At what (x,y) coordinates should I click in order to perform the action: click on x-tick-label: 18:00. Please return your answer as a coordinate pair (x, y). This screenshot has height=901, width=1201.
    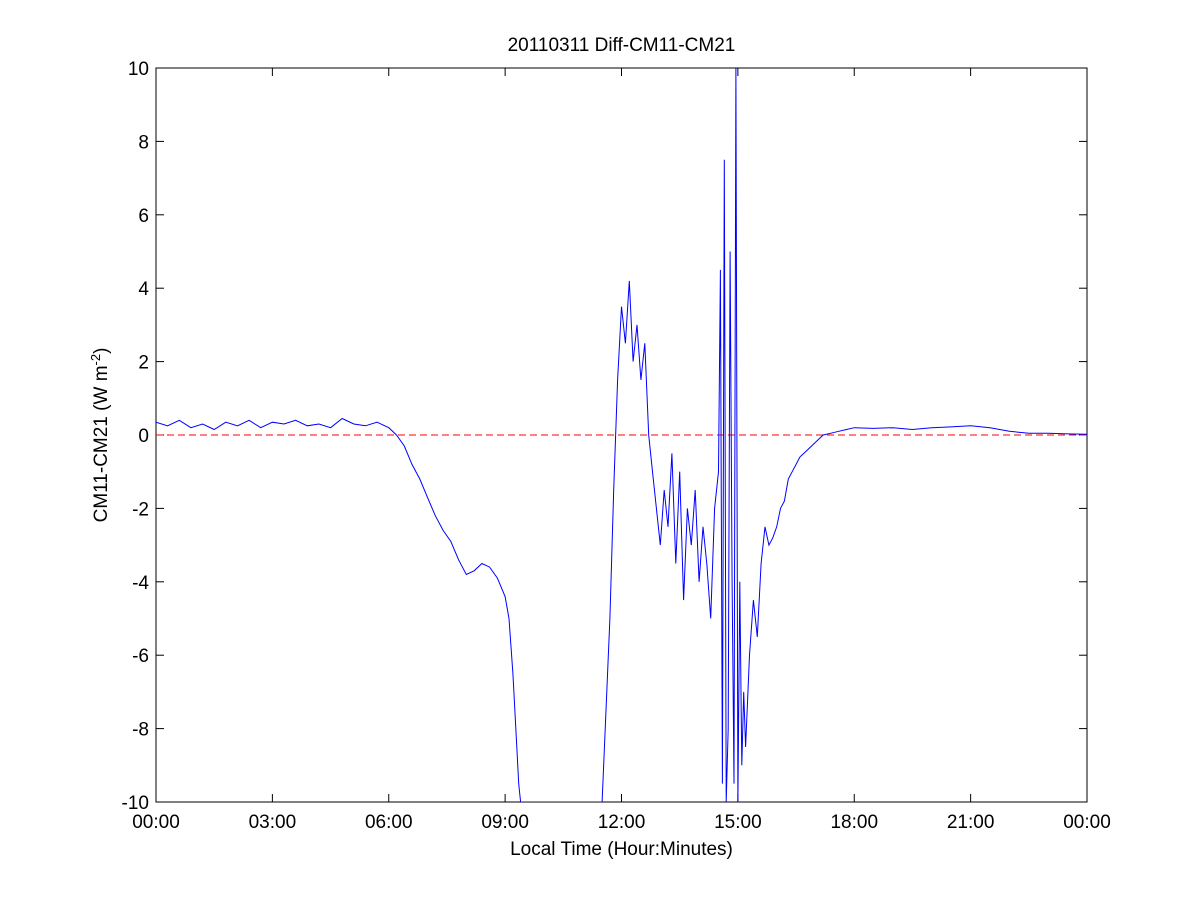
    Looking at the image, I should click on (854, 822).